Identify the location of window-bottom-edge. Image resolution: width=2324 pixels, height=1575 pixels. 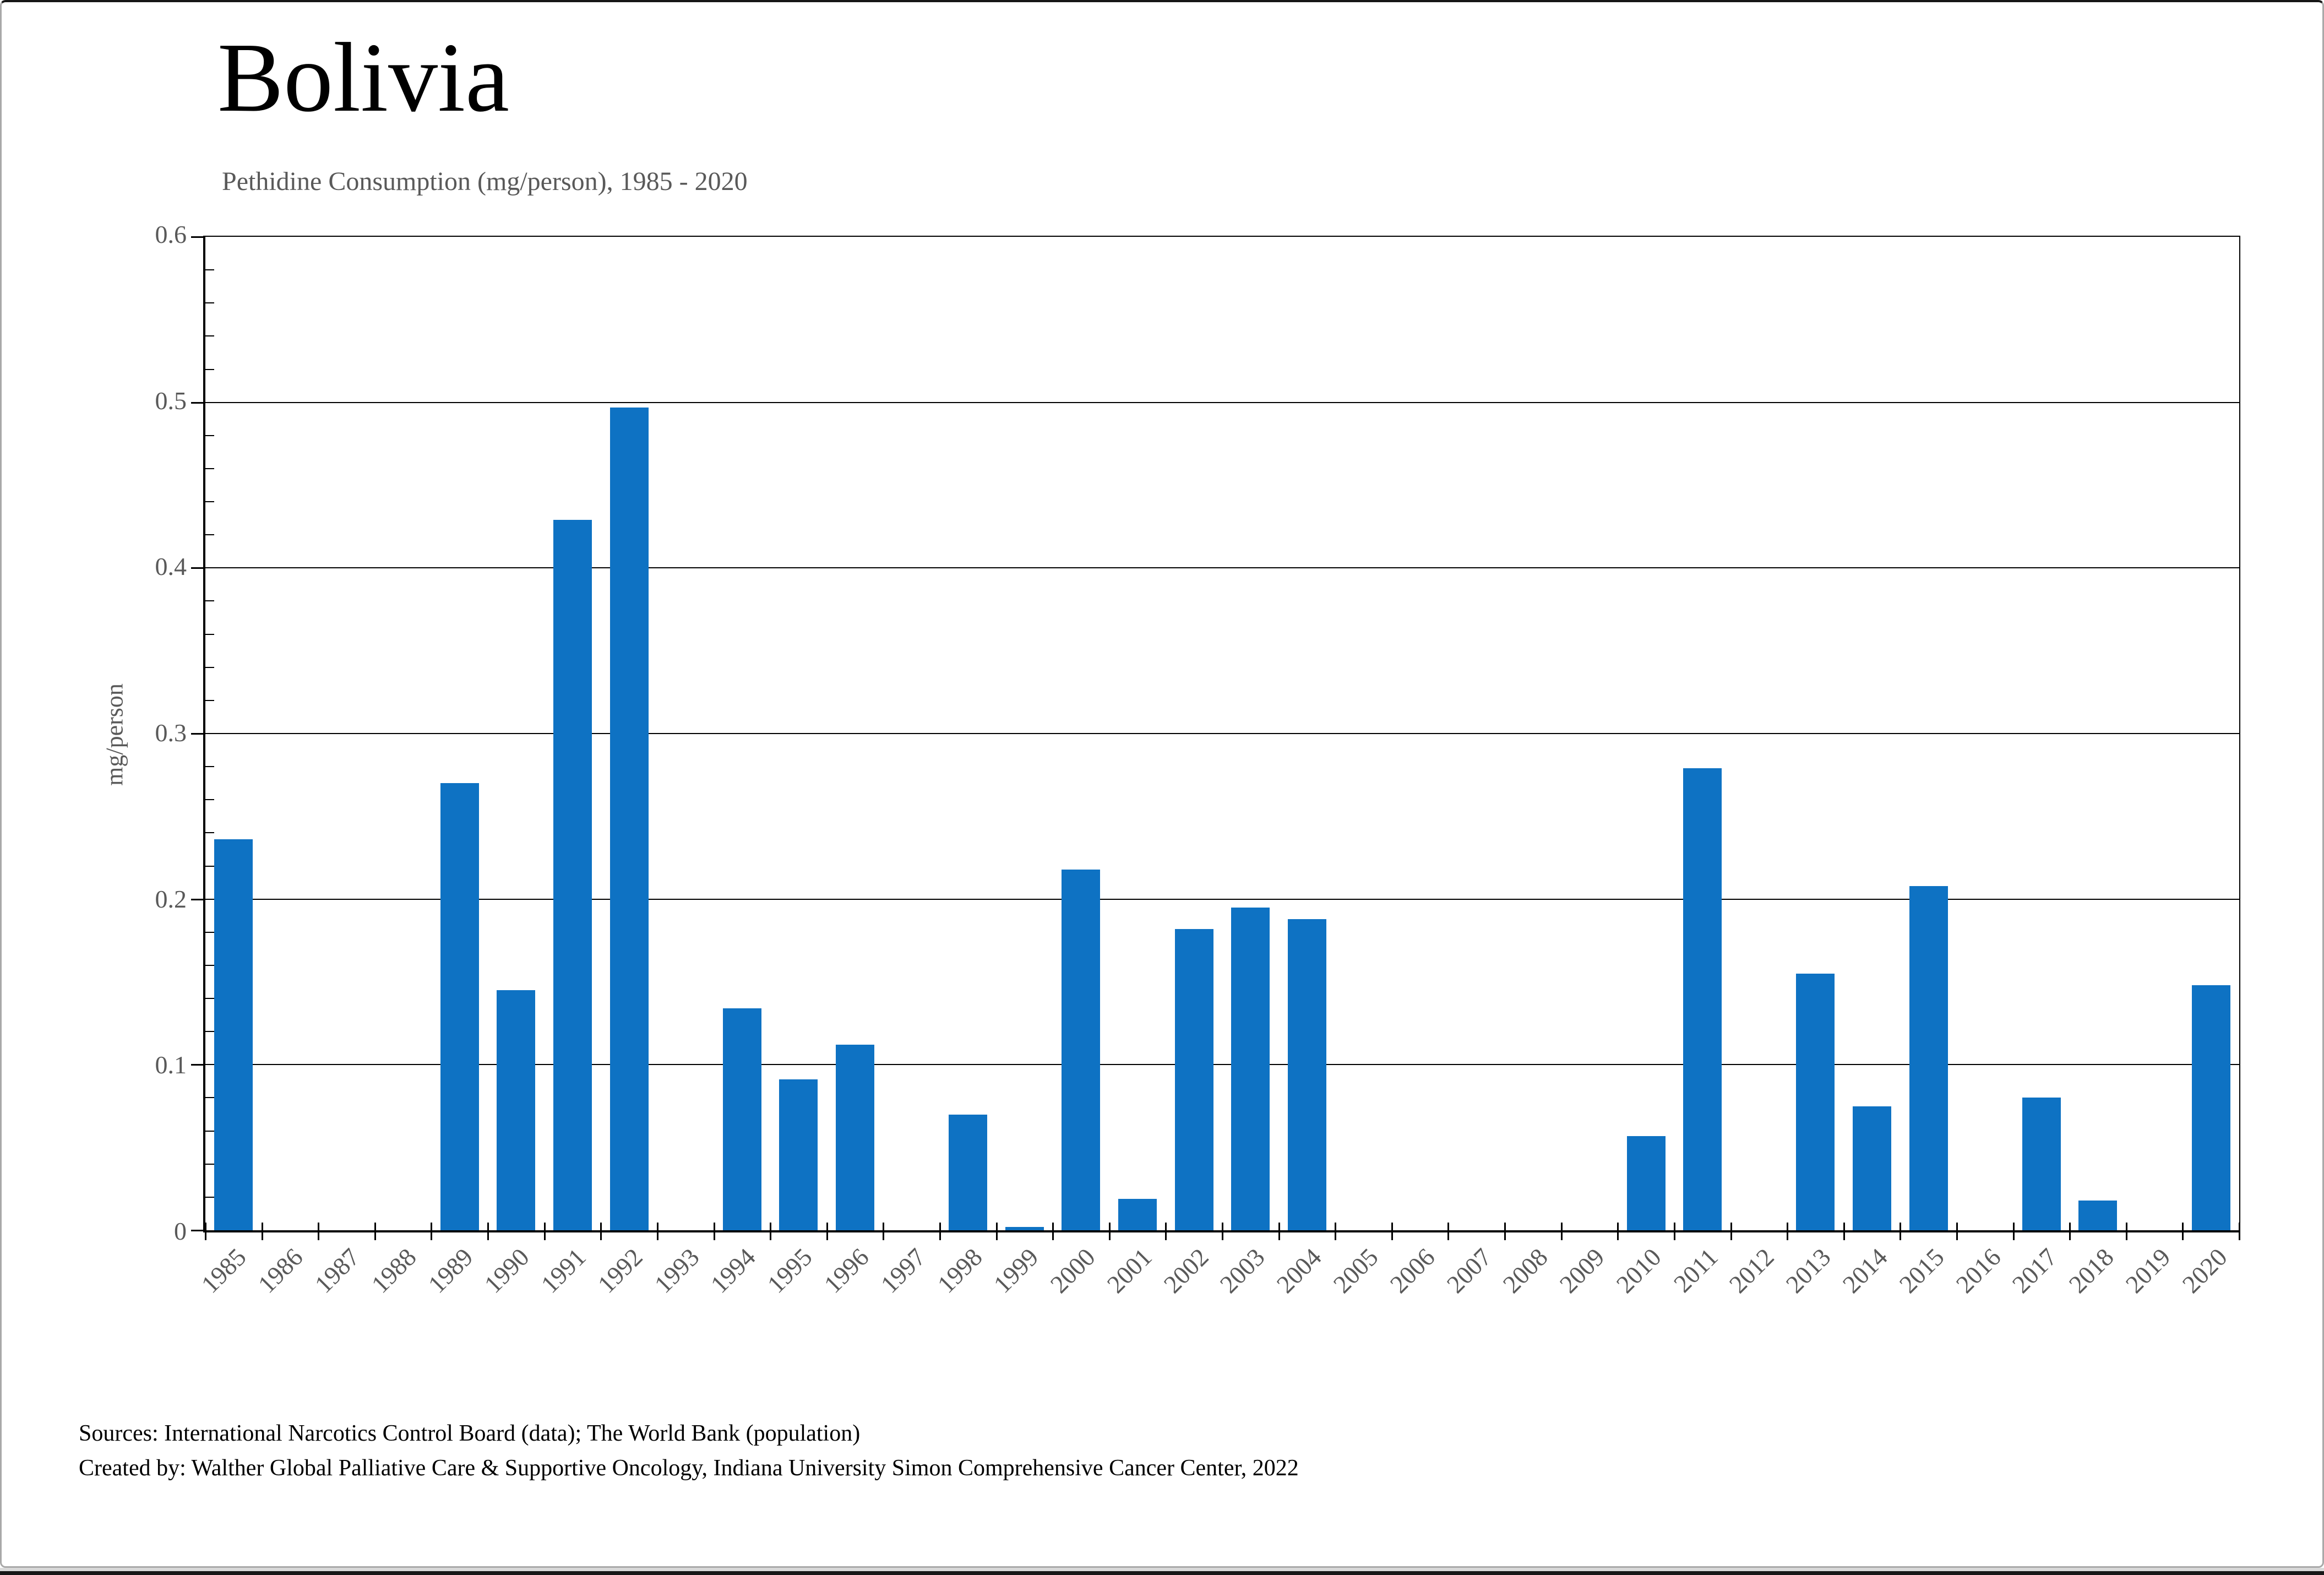
(1162, 1572).